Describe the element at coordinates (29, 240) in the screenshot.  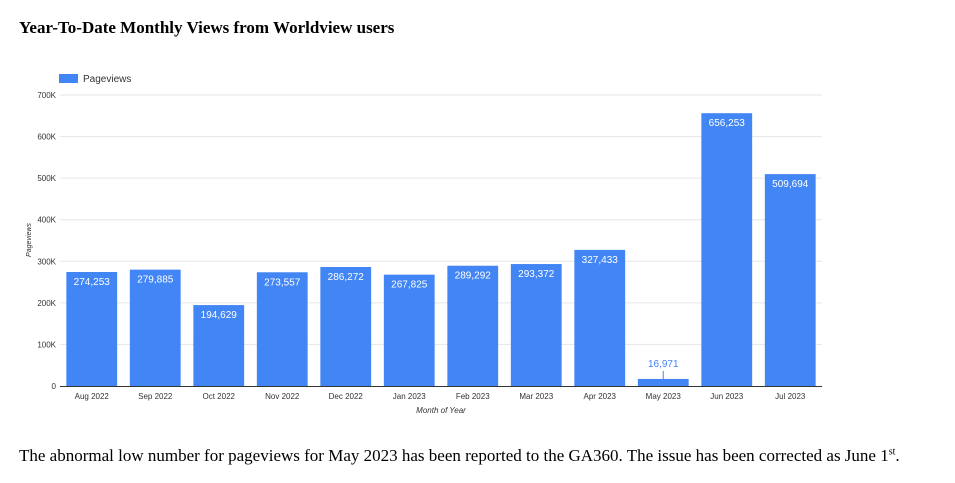
I see `y-axis-title: Pageviews` at that location.